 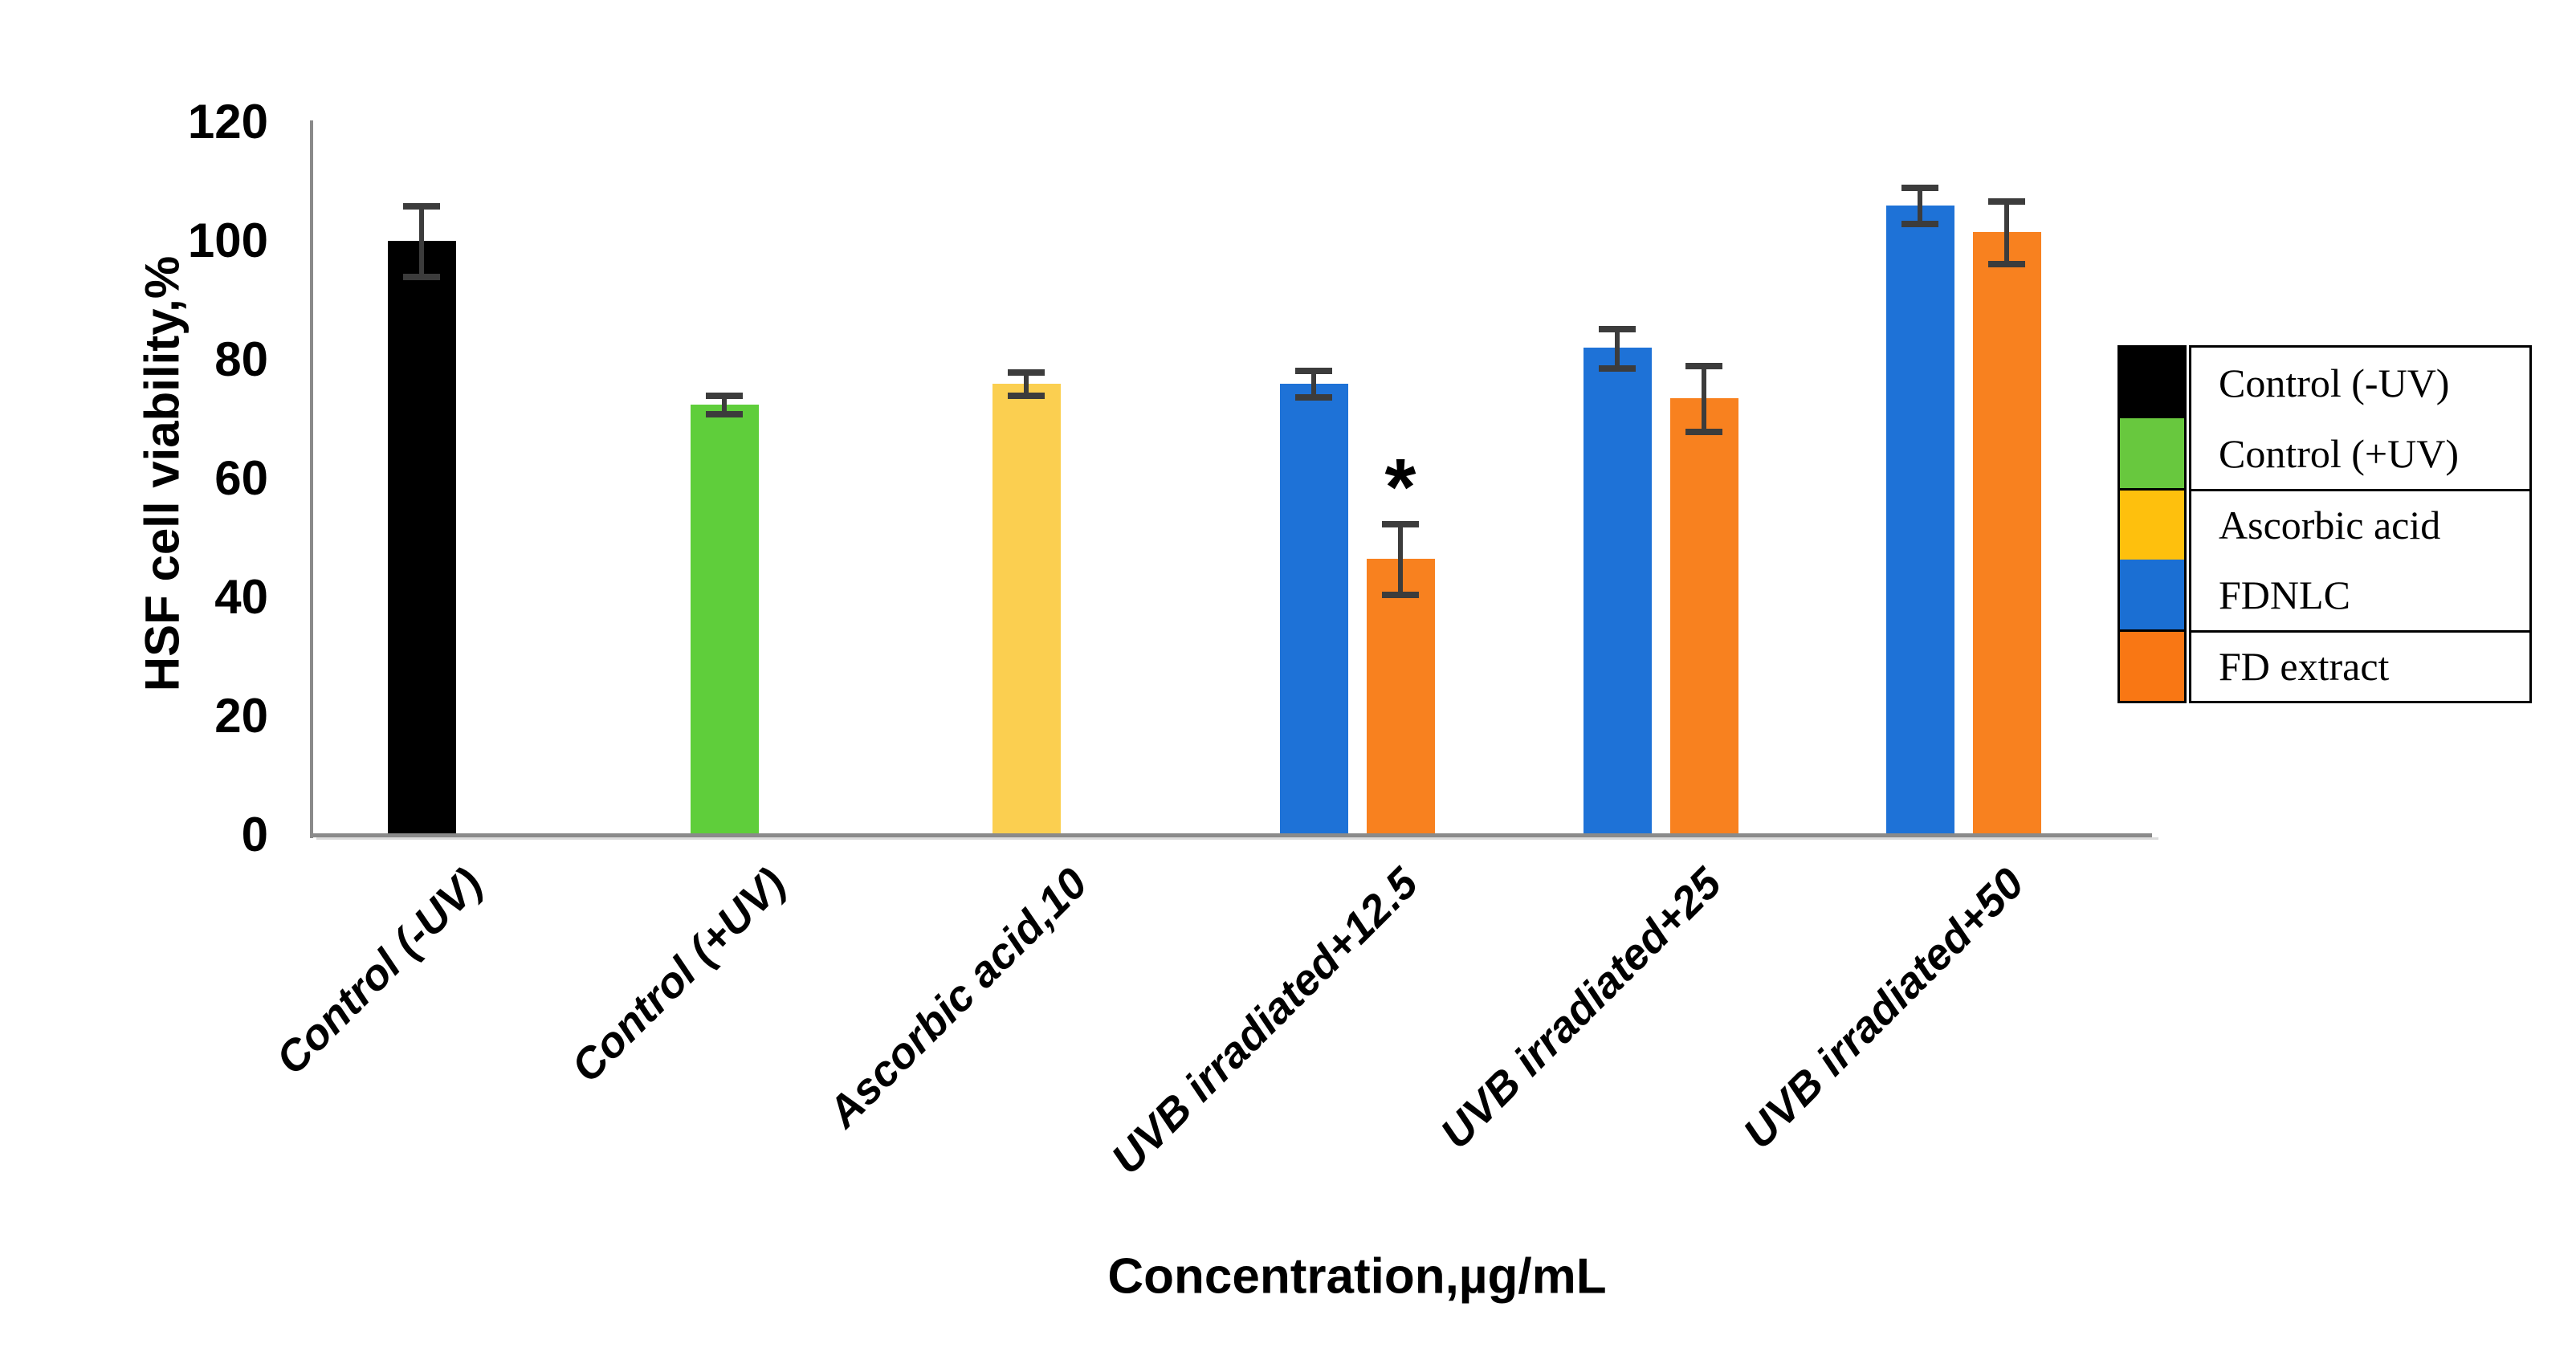 I want to click on category-label: UVB irradiated+25, so click(x=1581, y=1008).